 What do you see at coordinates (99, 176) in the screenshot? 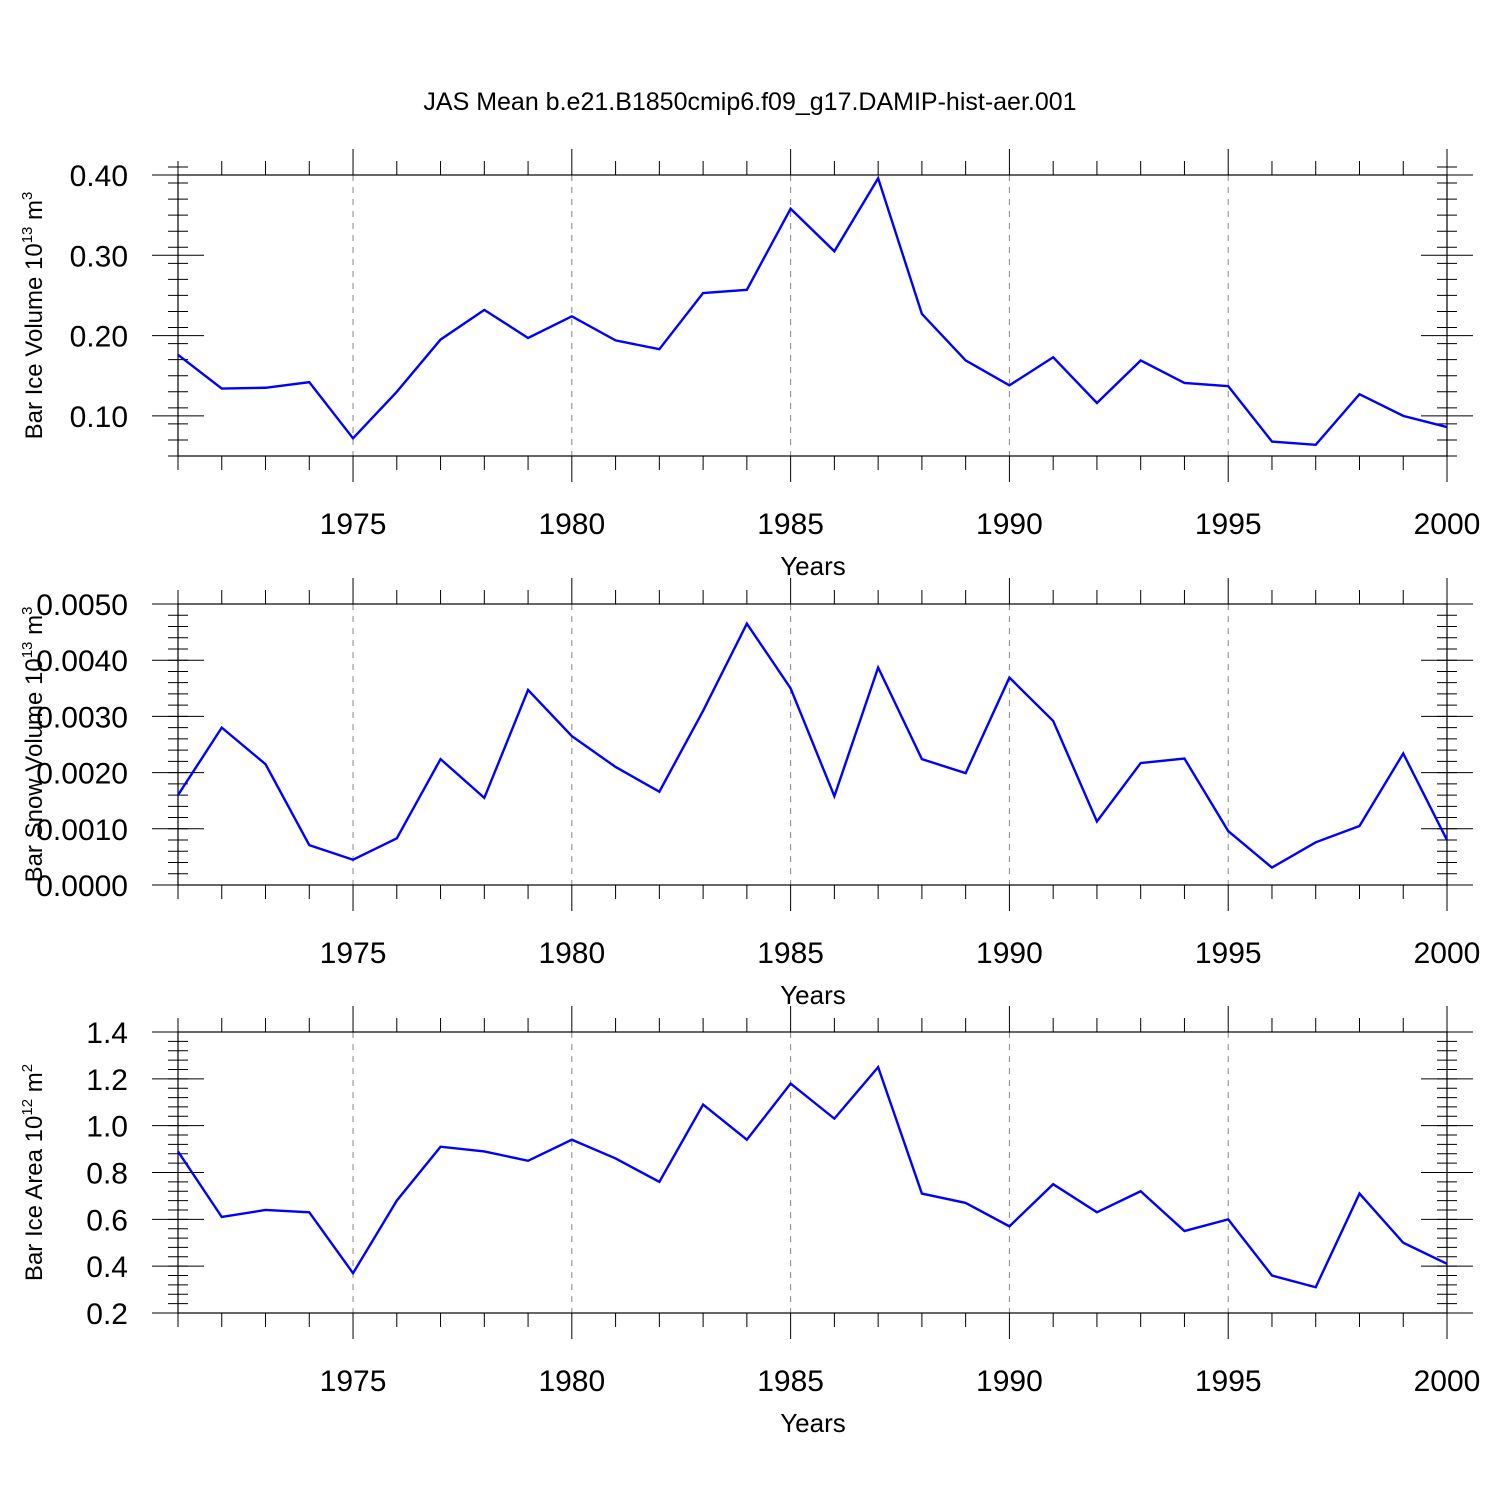
I see `y-tick-label: 0.40` at bounding box center [99, 176].